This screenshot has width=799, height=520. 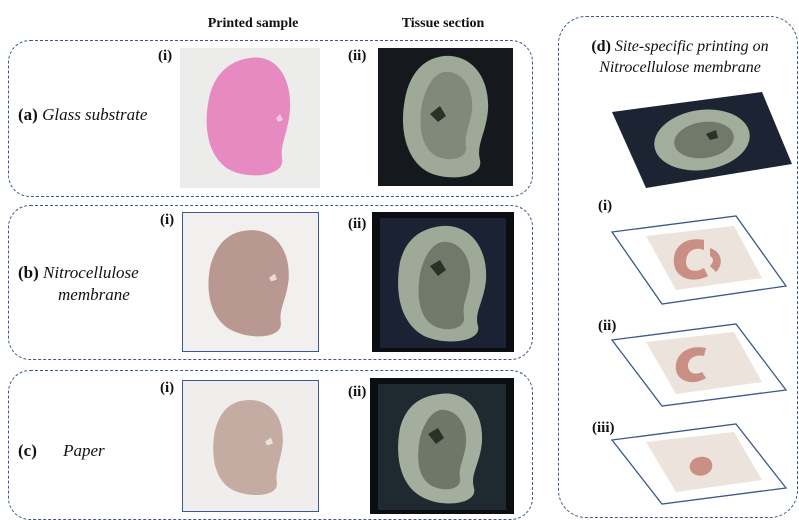 What do you see at coordinates (27, 450) in the screenshot?
I see `row-c-letter: (c)` at bounding box center [27, 450].